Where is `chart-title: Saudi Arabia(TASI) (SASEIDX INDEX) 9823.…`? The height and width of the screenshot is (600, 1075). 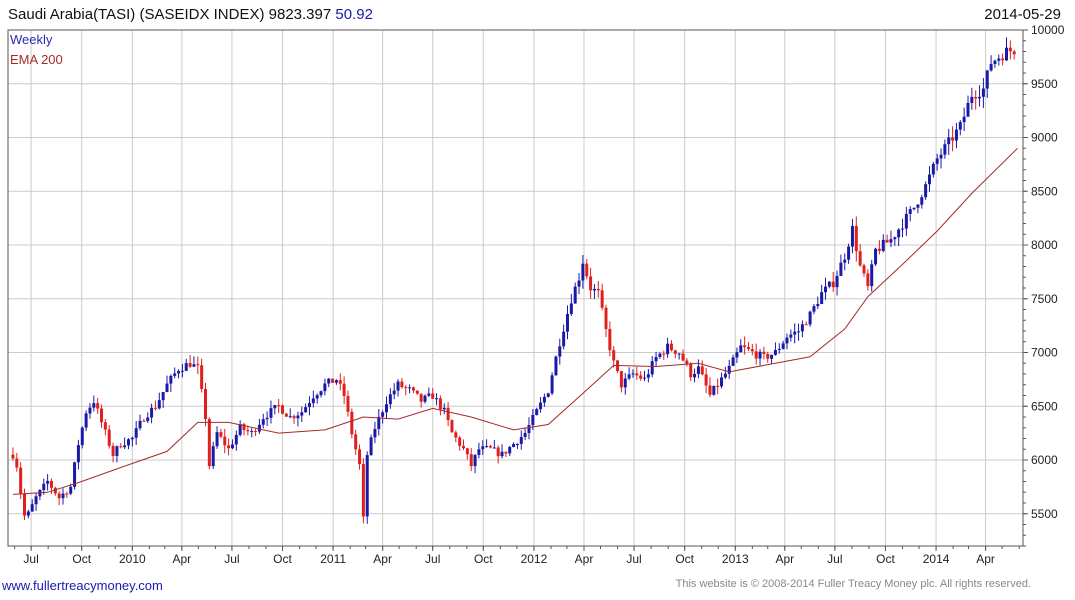
chart-title: Saudi Arabia(TASI) (SASEIDX INDEX) 9823.… is located at coordinates (170, 14).